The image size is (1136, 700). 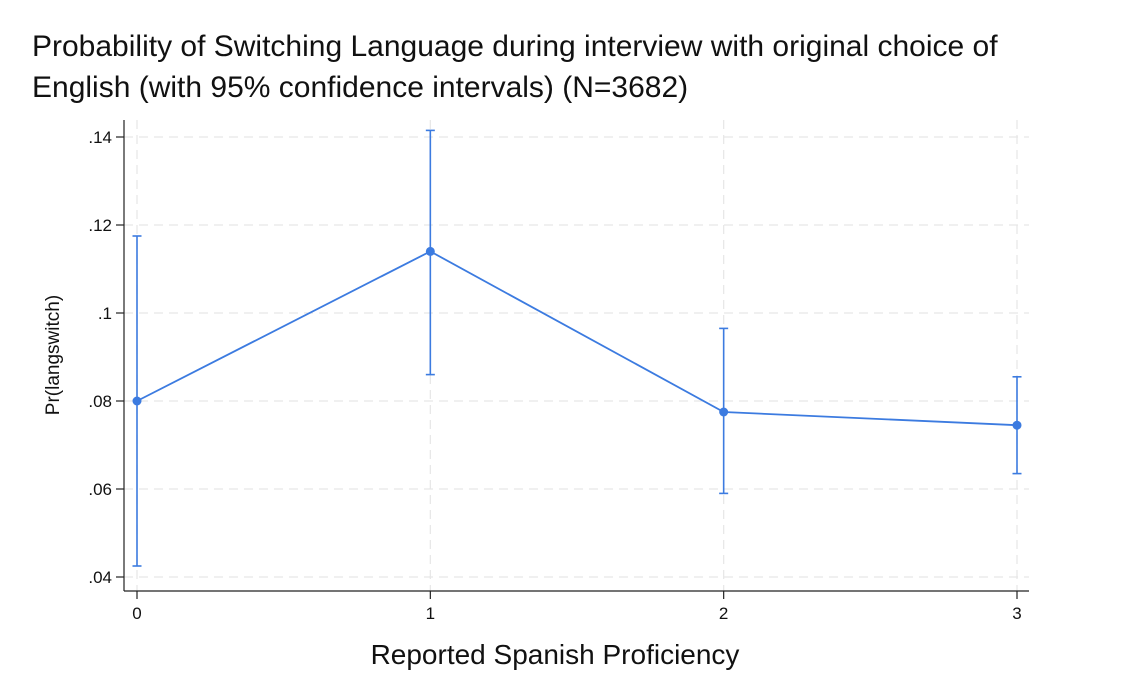 What do you see at coordinates (100, 225) in the screenshot?
I see `y-tick-label: .12` at bounding box center [100, 225].